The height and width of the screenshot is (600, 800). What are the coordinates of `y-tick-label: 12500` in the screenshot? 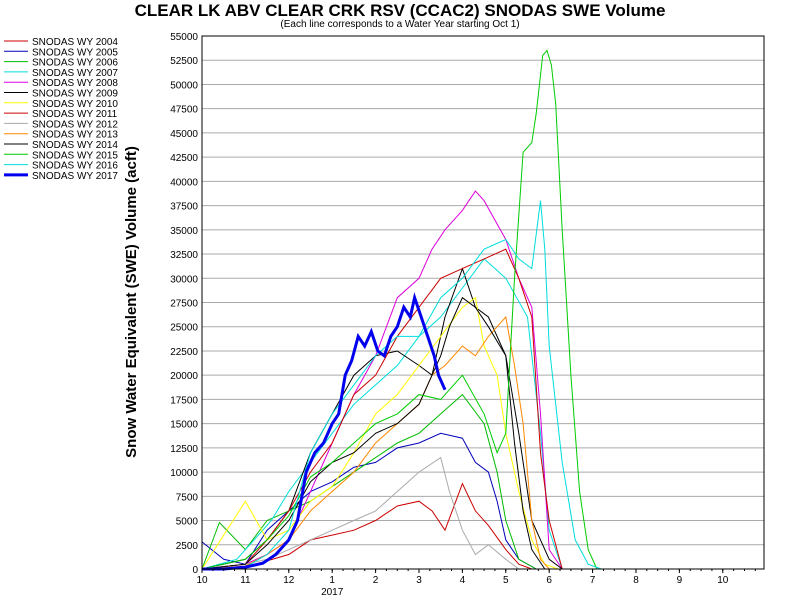 It's located at (184, 449).